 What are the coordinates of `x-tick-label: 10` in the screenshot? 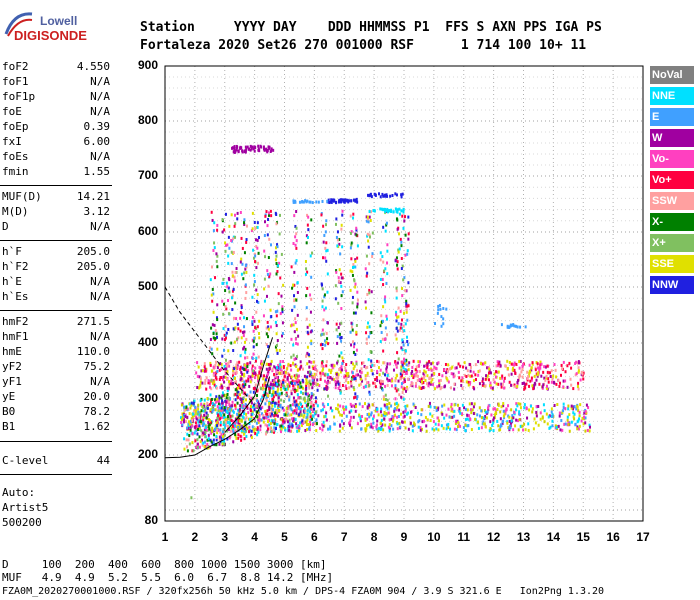 It's located at (434, 537).